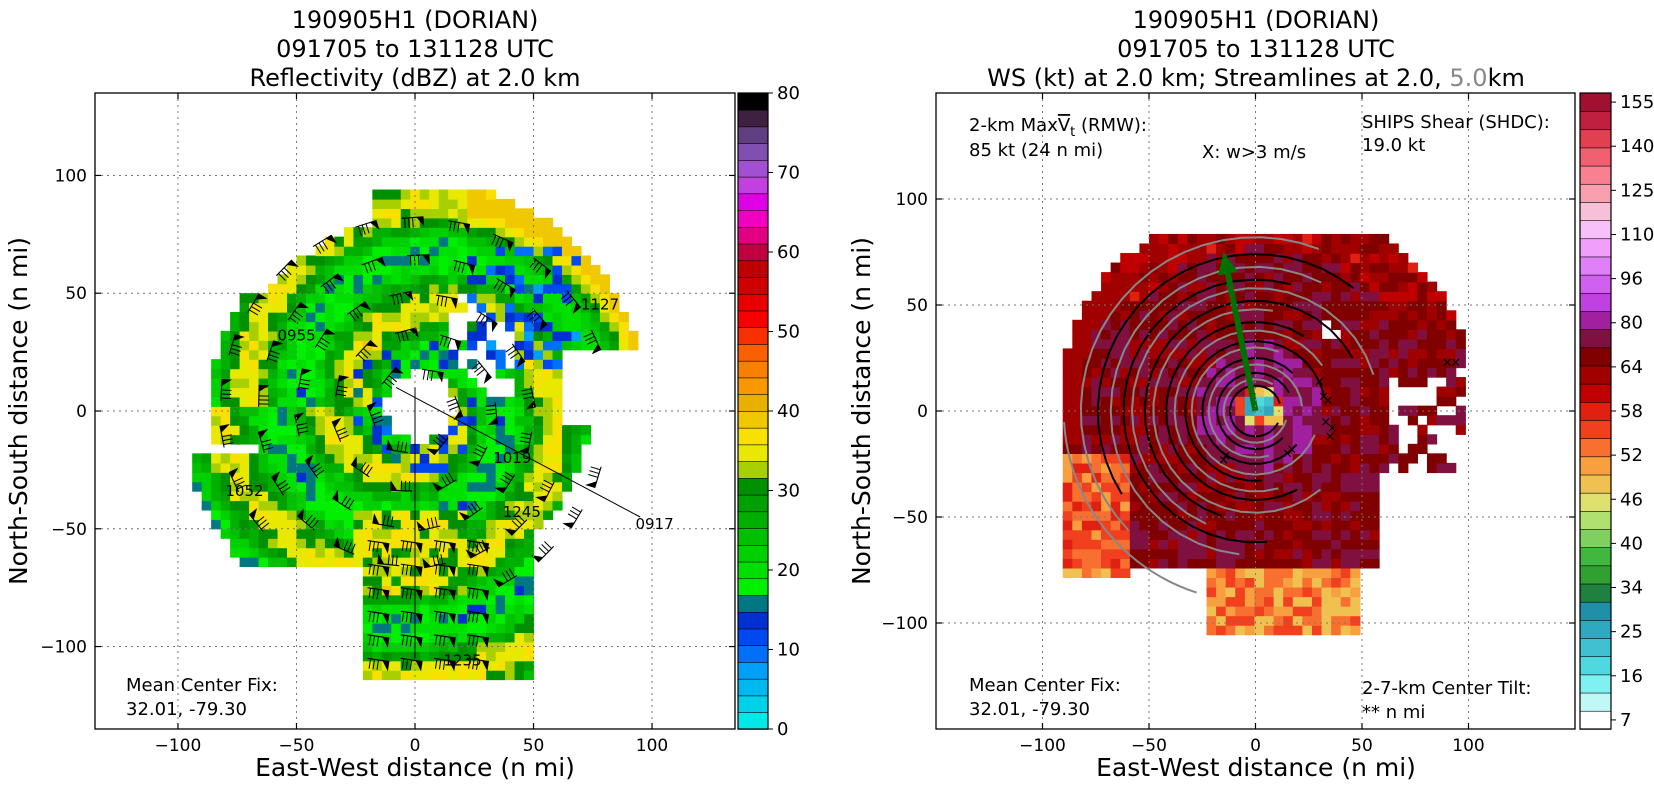  Describe the element at coordinates (654, 524) in the screenshot. I see `flight-time-label: 0917` at that location.